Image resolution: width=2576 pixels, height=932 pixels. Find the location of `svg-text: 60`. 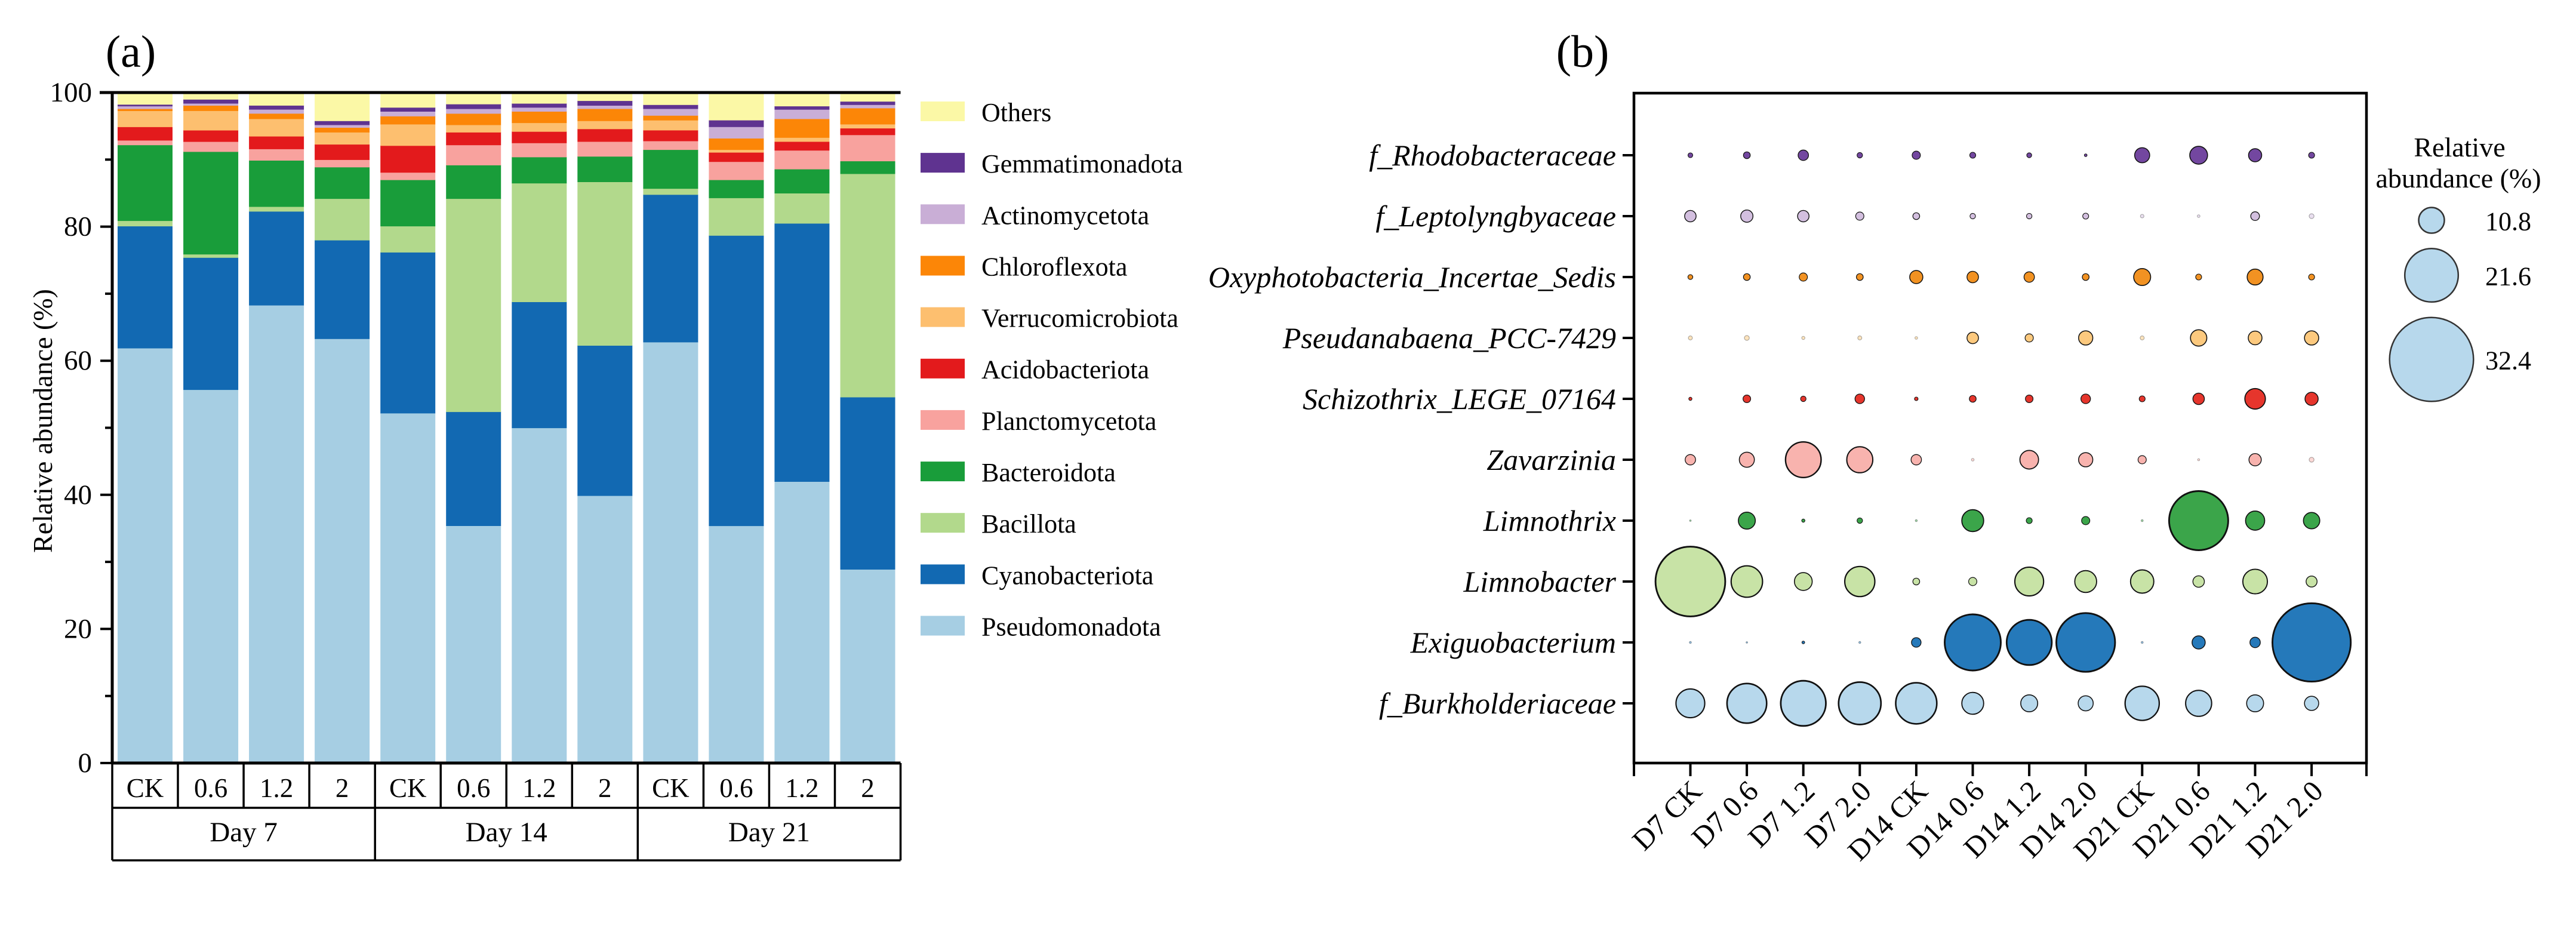

svg-text: 60 is located at coordinates (78, 360).